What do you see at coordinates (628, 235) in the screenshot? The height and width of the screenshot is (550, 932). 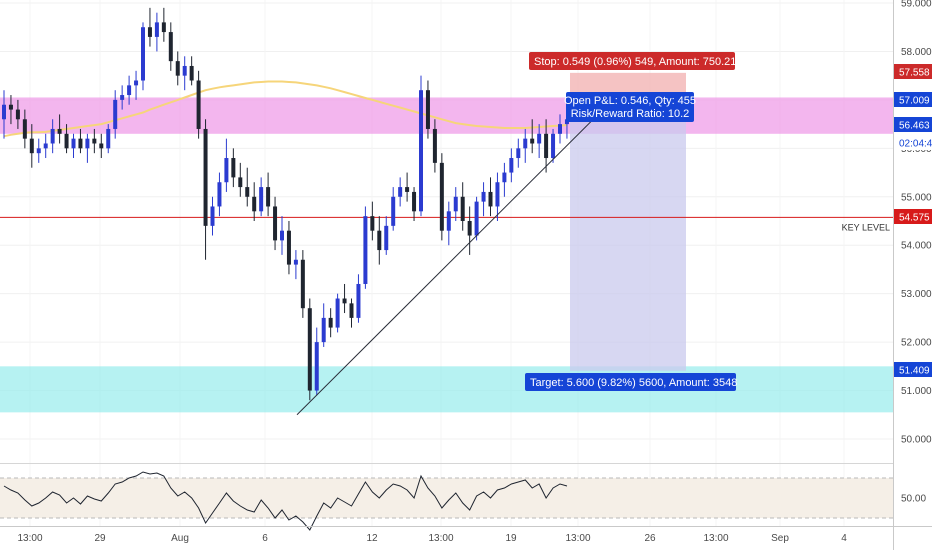 I see `take-profit-zone` at bounding box center [628, 235].